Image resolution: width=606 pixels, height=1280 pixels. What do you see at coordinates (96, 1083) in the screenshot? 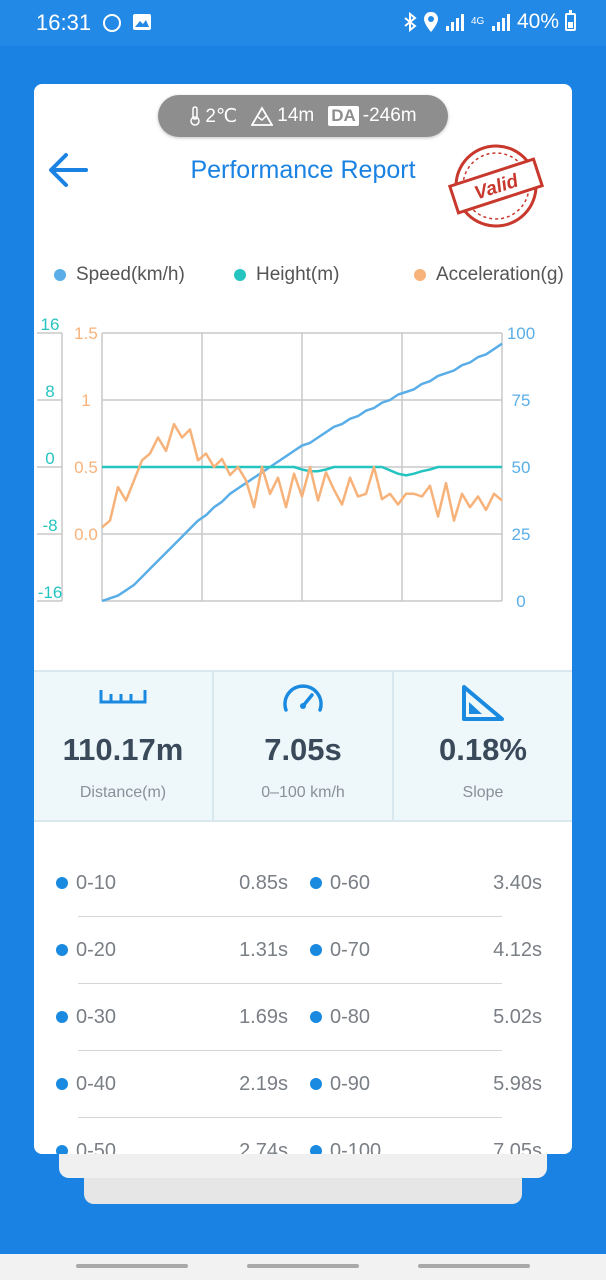
I see `split-left-label: 0-40` at bounding box center [96, 1083].